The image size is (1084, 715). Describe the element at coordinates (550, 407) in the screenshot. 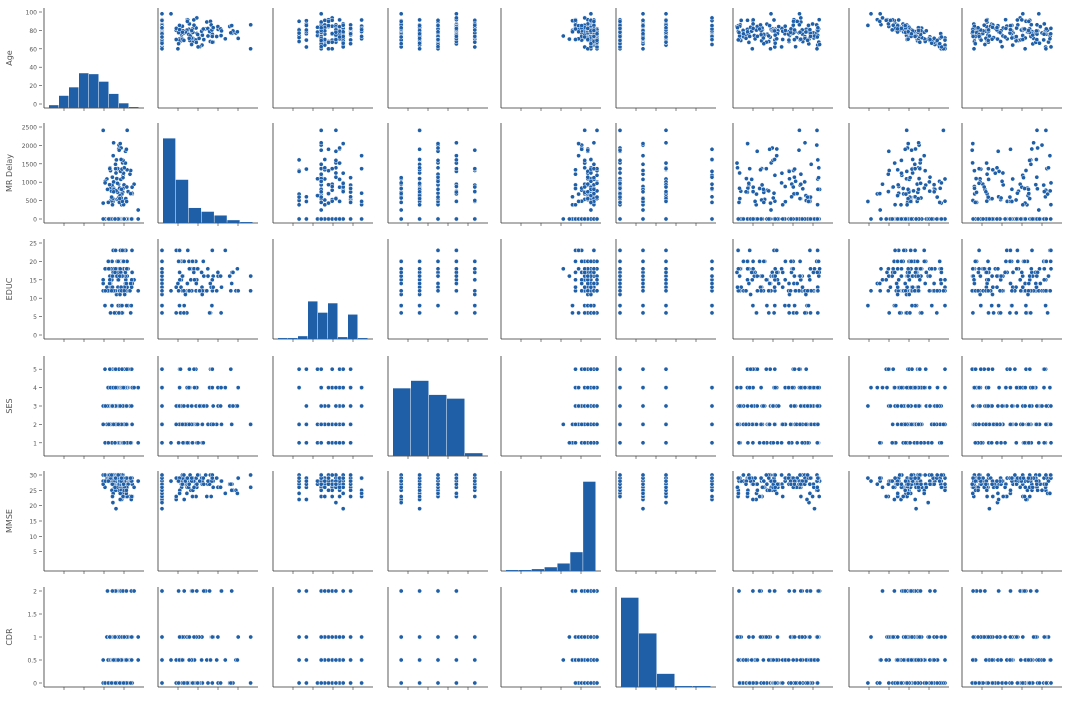

I see `panel-ses-mmse` at that location.